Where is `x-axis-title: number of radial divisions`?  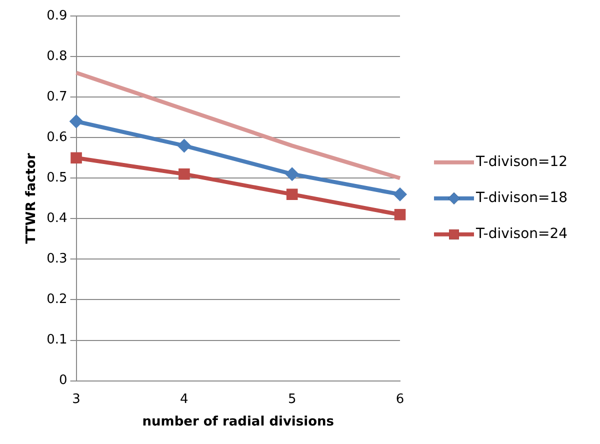
x-axis-title: number of radial divisions is located at coordinates (238, 422).